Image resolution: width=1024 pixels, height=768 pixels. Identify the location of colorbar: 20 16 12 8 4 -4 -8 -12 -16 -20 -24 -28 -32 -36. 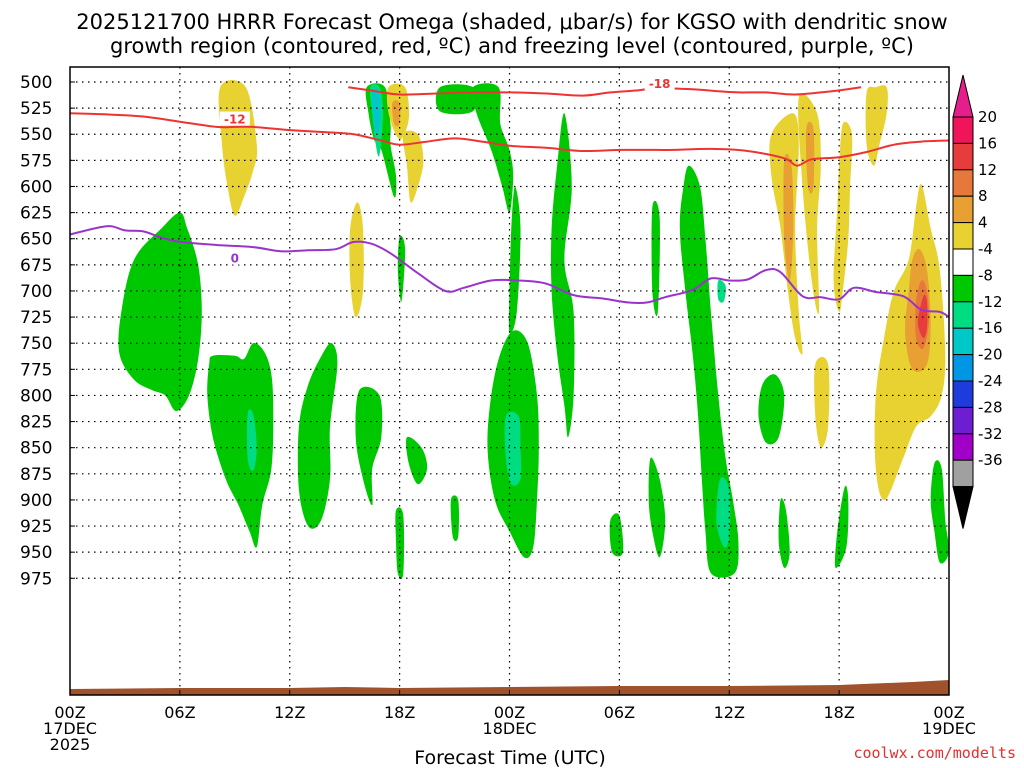
(977, 301).